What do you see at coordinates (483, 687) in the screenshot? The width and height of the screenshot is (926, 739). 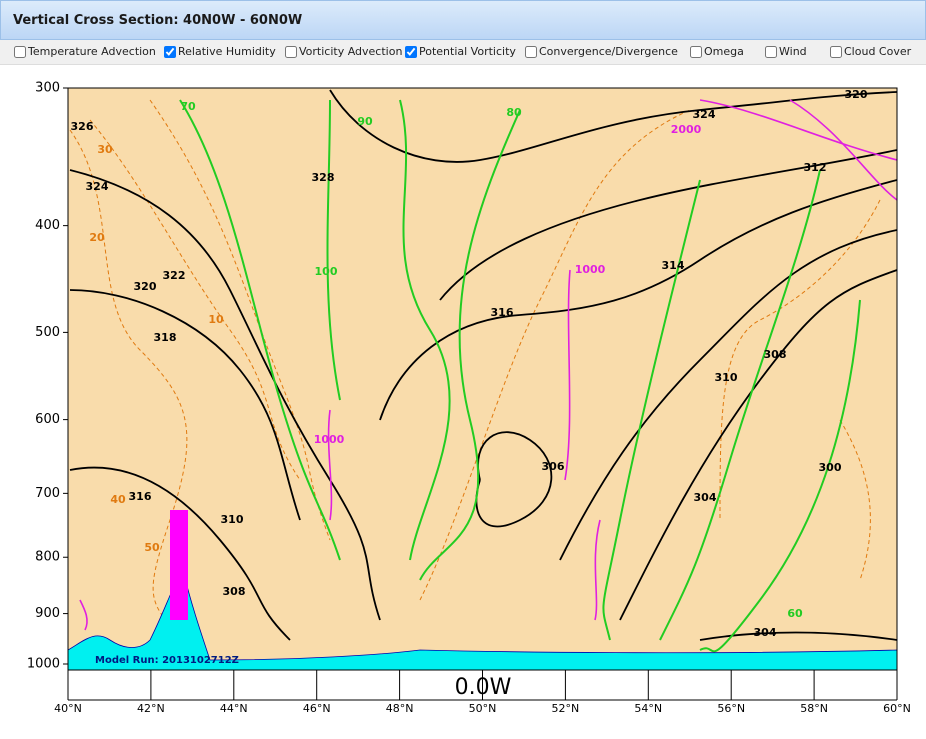 I see `x-axis-title: 0.0W` at bounding box center [483, 687].